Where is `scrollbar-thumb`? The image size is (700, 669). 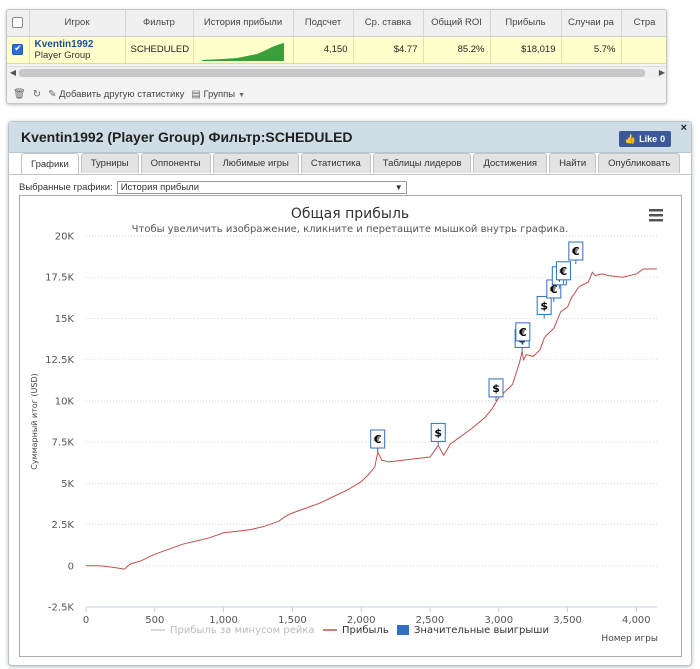
scrollbar-thumb is located at coordinates (332, 73).